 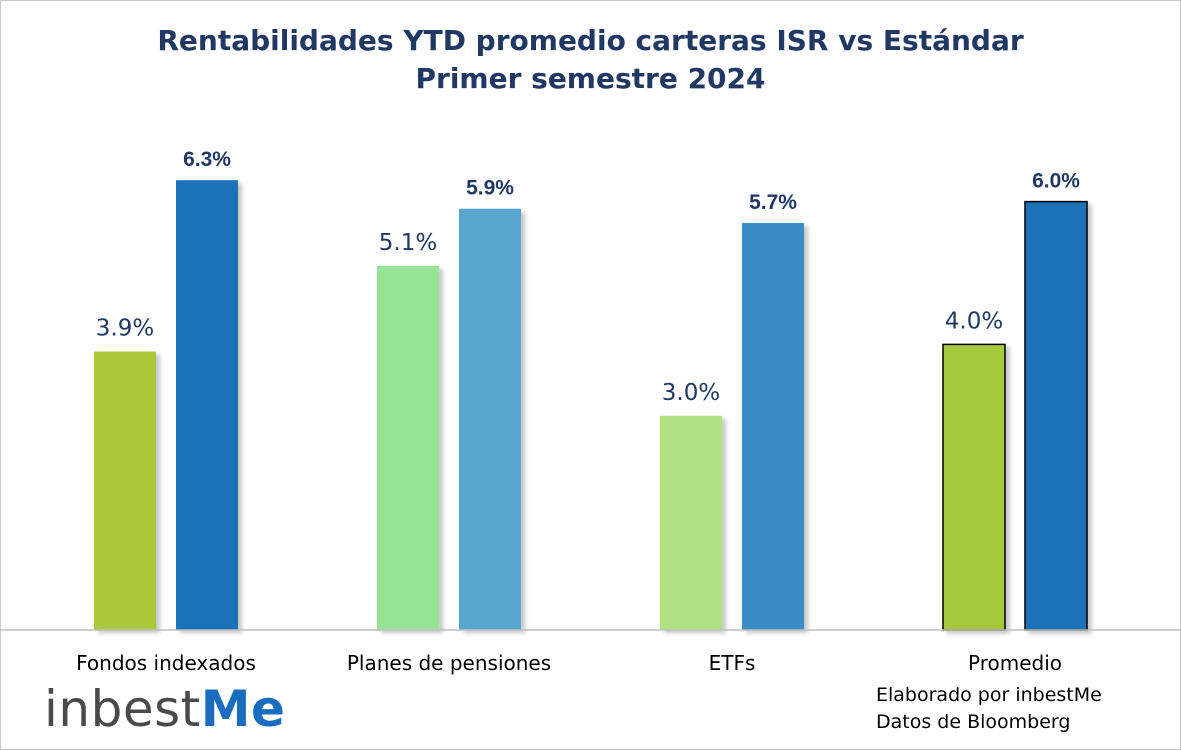 What do you see at coordinates (207, 405) in the screenshot?
I see `bar-fondos-indexados-s2` at bounding box center [207, 405].